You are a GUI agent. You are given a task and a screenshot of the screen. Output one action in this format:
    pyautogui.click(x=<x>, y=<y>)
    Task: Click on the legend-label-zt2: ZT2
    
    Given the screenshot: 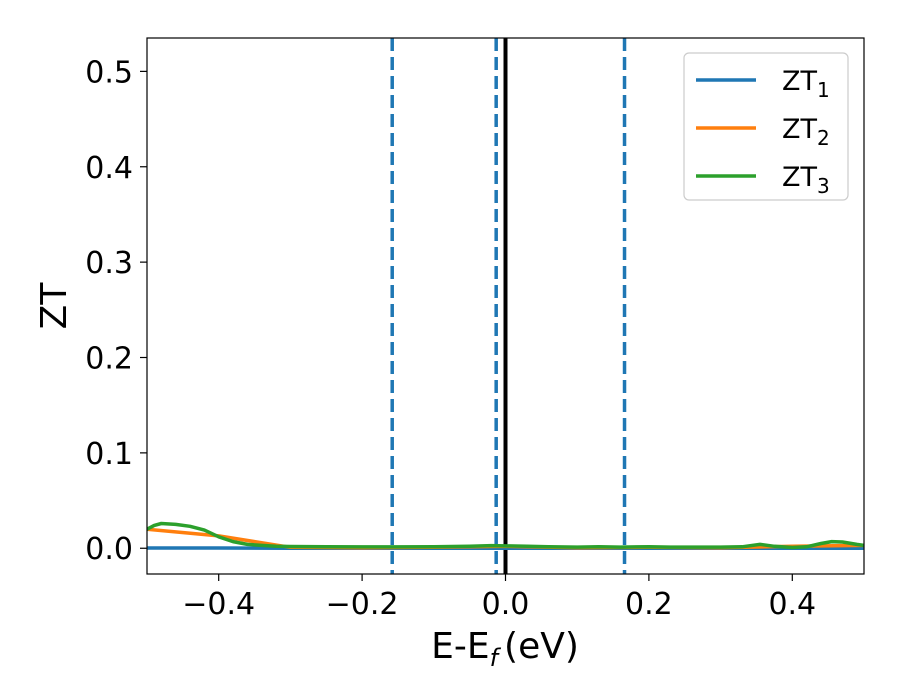 What is the action you would take?
    pyautogui.click(x=806, y=132)
    